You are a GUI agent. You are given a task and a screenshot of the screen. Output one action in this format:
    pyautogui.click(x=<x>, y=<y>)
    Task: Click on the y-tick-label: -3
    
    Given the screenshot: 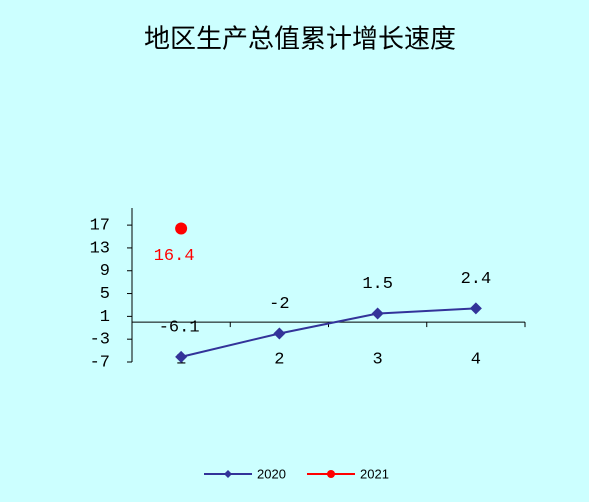 What is the action you would take?
    pyautogui.click(x=100, y=340)
    